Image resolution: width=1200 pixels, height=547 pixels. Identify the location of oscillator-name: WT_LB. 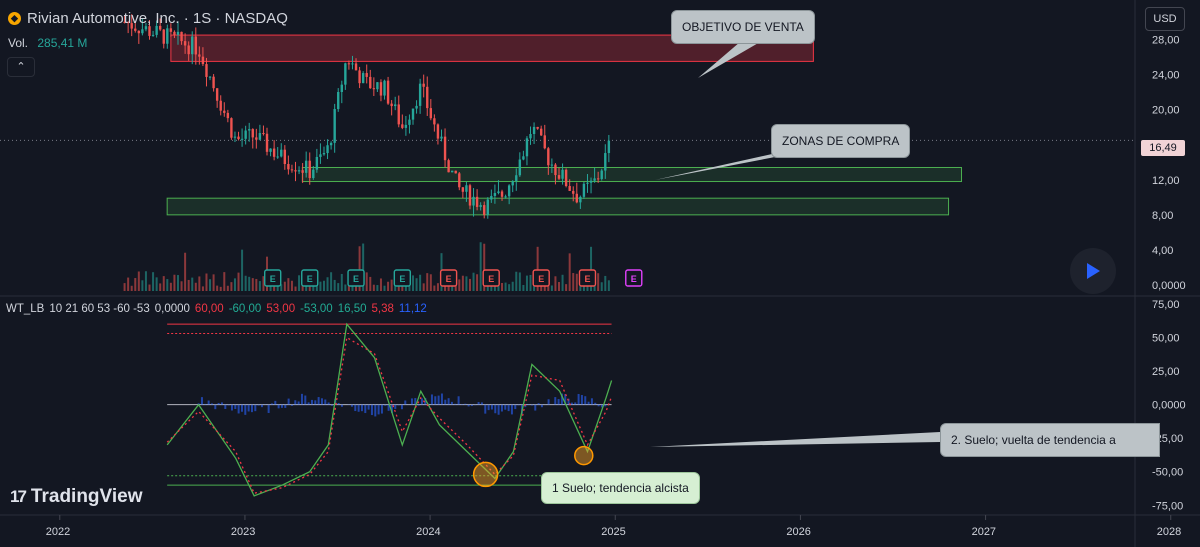
(25, 309).